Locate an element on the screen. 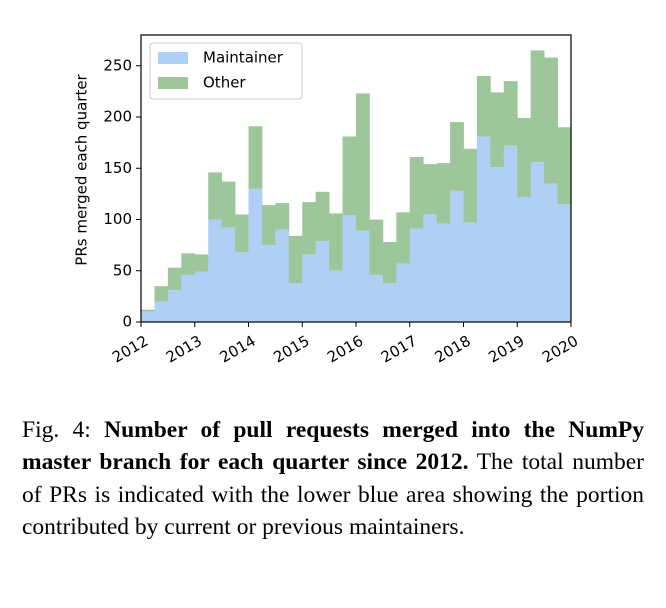 The height and width of the screenshot is (608, 666). y-tick-label: 250 is located at coordinates (117, 65).